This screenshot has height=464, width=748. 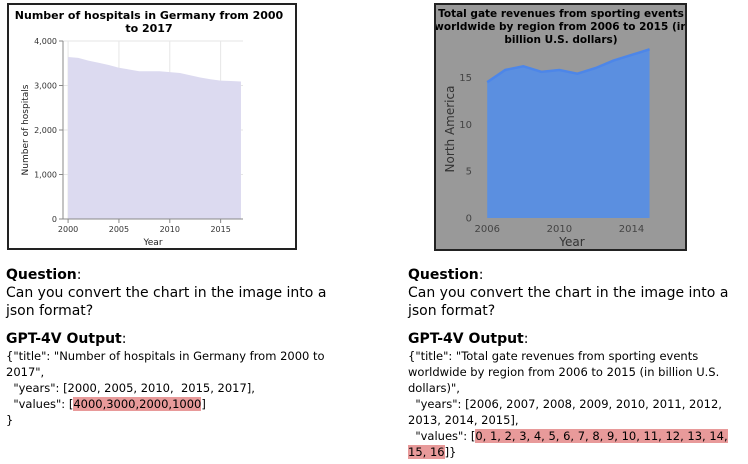 I want to click on x-tick-label: 2000, so click(x=68, y=229).